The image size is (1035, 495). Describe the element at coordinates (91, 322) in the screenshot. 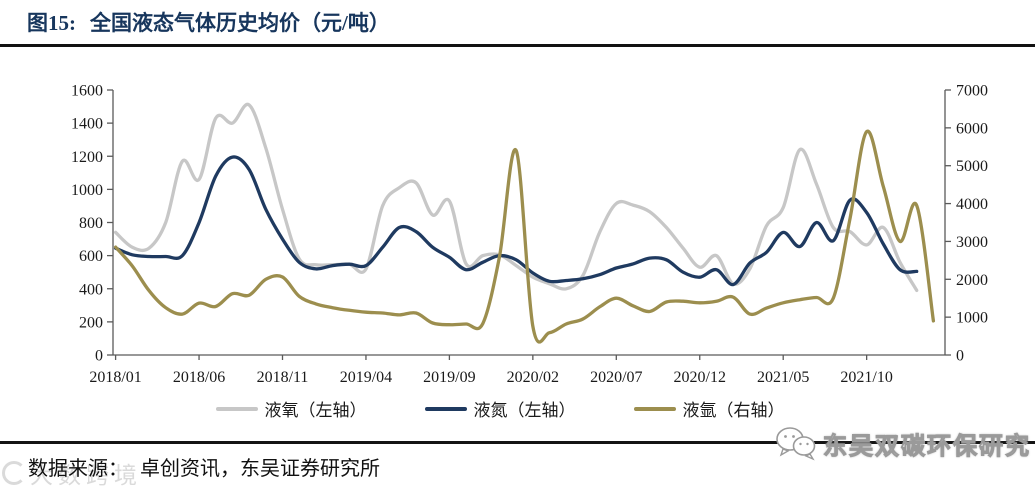

I see `svg-text: 200` at that location.